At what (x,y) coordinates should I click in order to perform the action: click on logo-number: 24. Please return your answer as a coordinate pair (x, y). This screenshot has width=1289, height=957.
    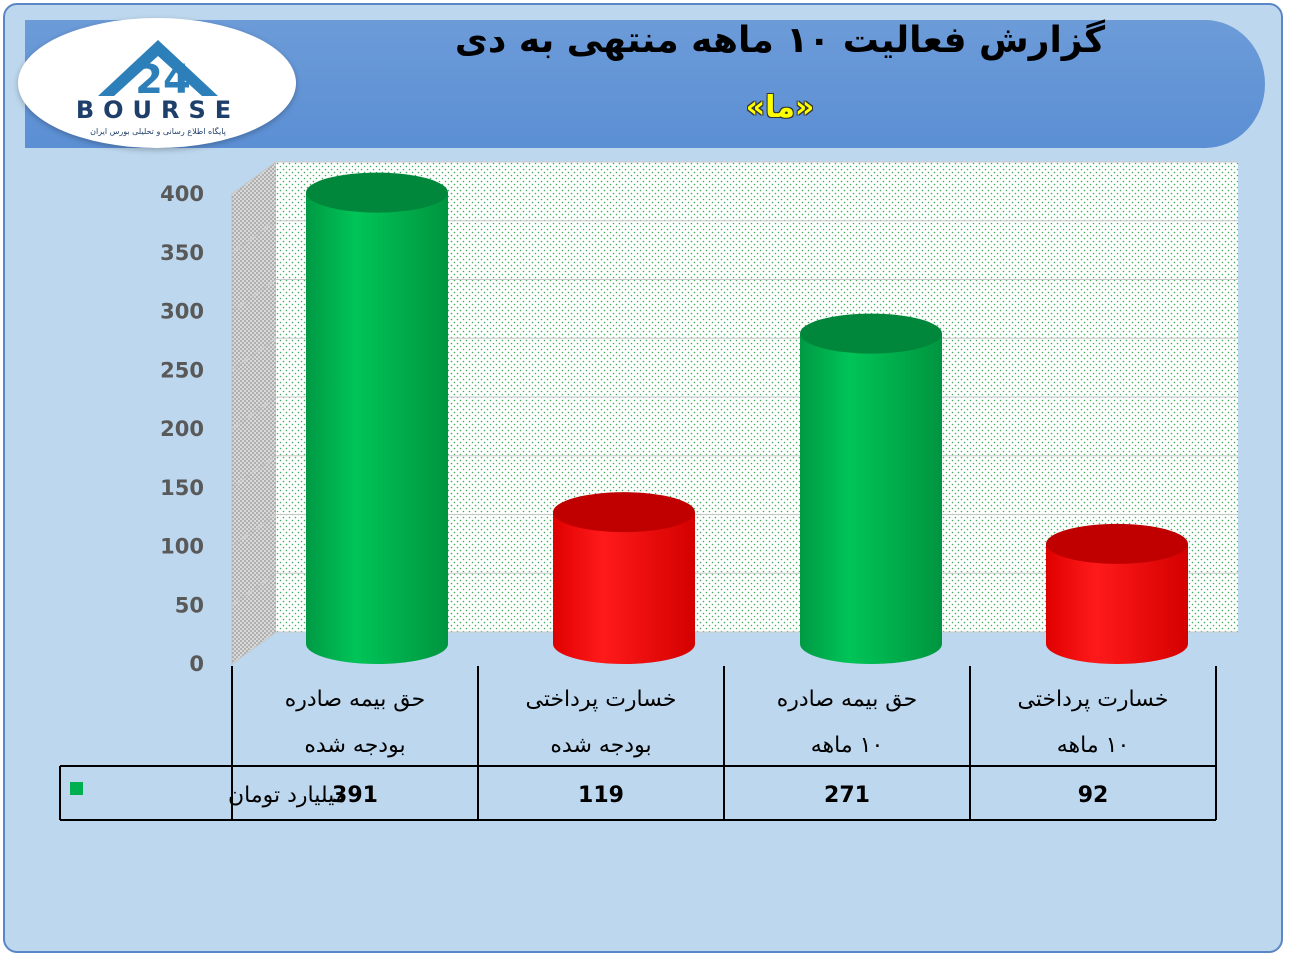
    Looking at the image, I should click on (163, 80).